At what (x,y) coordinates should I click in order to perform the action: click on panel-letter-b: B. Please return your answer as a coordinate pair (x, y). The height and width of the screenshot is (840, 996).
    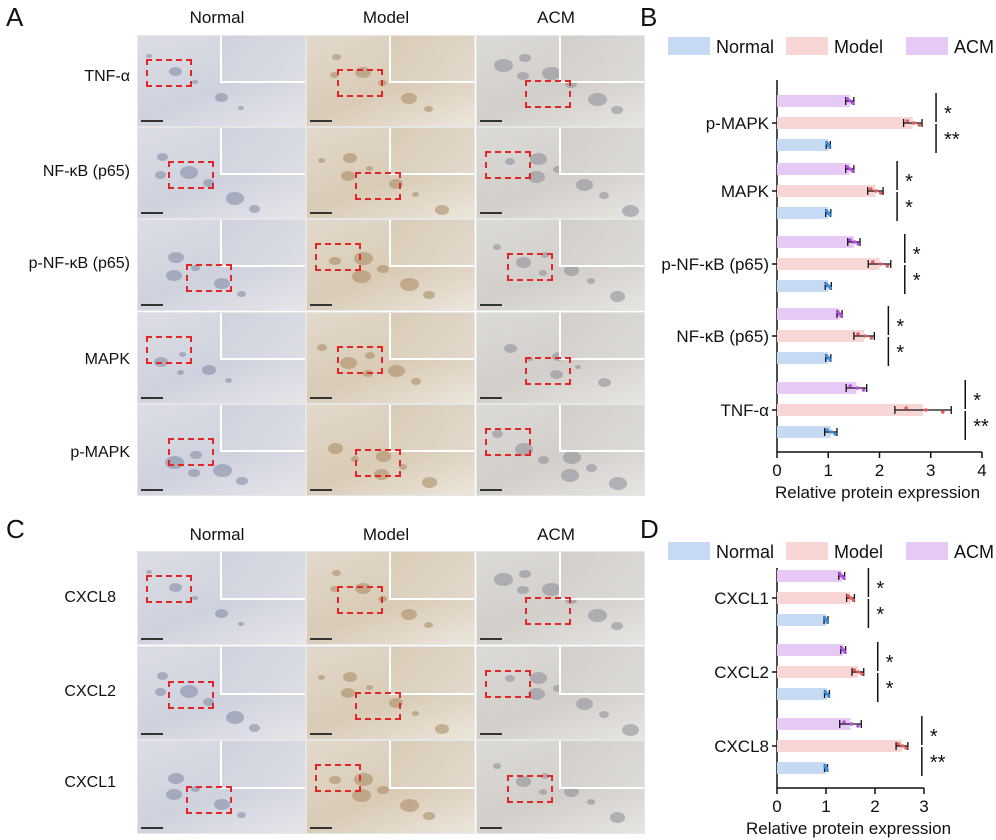
    Looking at the image, I should click on (649, 17).